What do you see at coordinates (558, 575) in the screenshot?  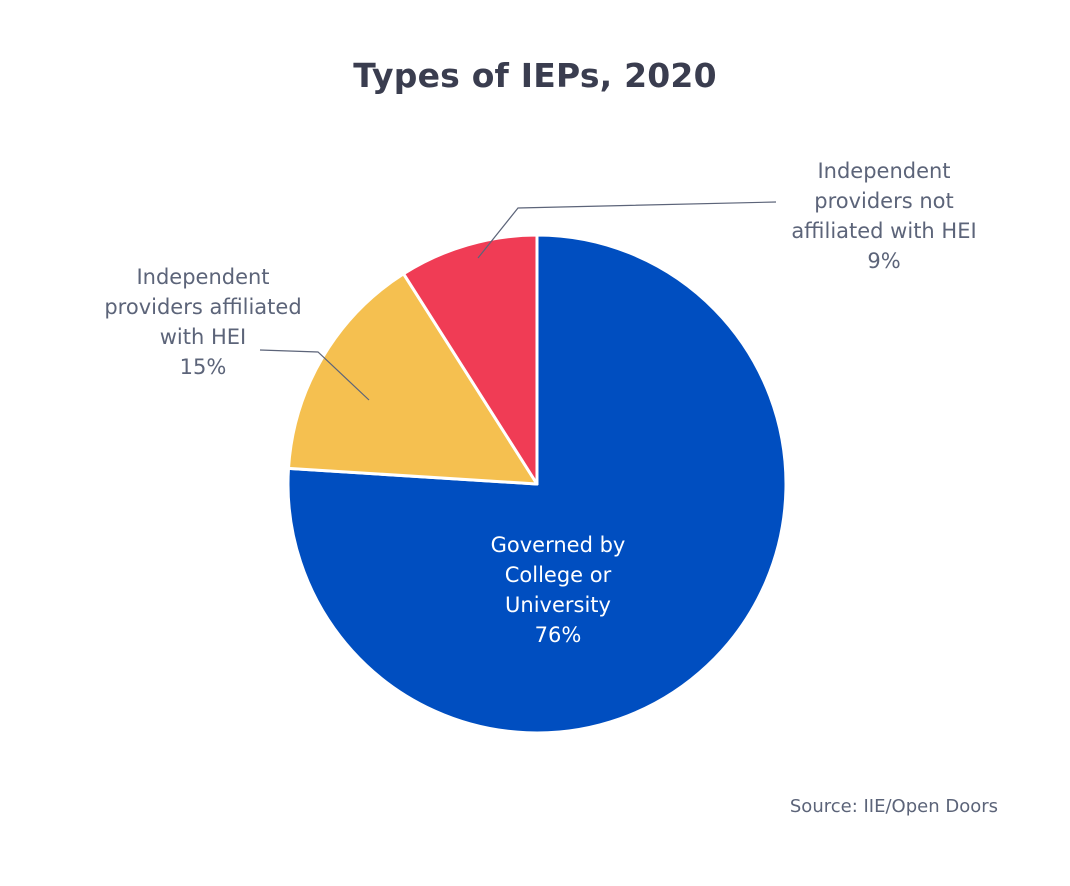 I see `slice-label-governed-by-college: College or` at bounding box center [558, 575].